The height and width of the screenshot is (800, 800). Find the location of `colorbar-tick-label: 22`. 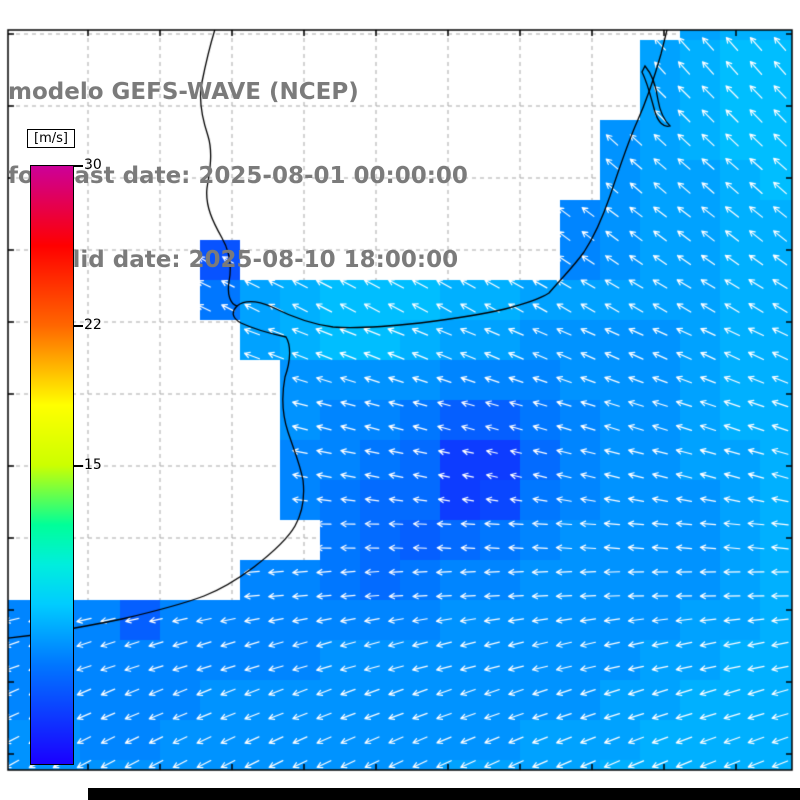

colorbar-tick-label: 22 is located at coordinates (93, 325).